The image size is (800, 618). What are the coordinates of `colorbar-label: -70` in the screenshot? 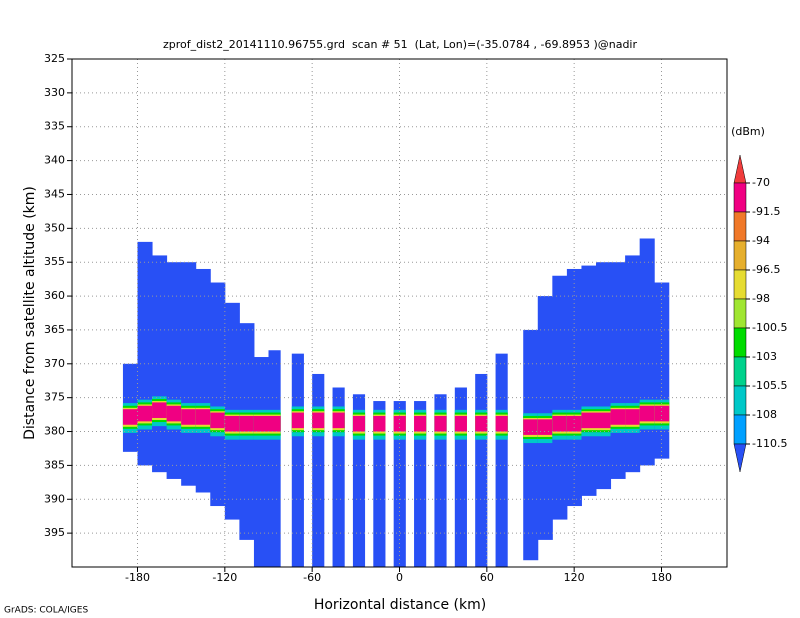 It's located at (761, 182).